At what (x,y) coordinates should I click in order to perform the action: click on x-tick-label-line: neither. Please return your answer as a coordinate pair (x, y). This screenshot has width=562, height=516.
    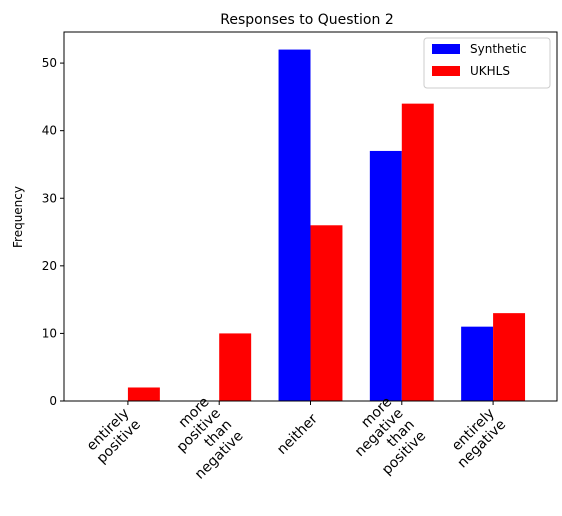
    Looking at the image, I should click on (297, 434).